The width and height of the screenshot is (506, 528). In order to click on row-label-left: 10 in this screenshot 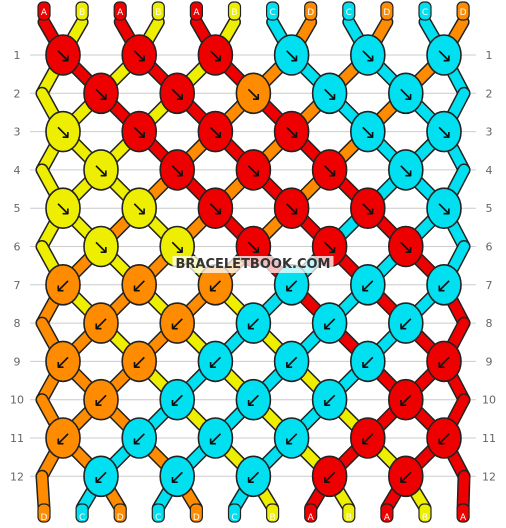, I will do `click(17, 400)`.